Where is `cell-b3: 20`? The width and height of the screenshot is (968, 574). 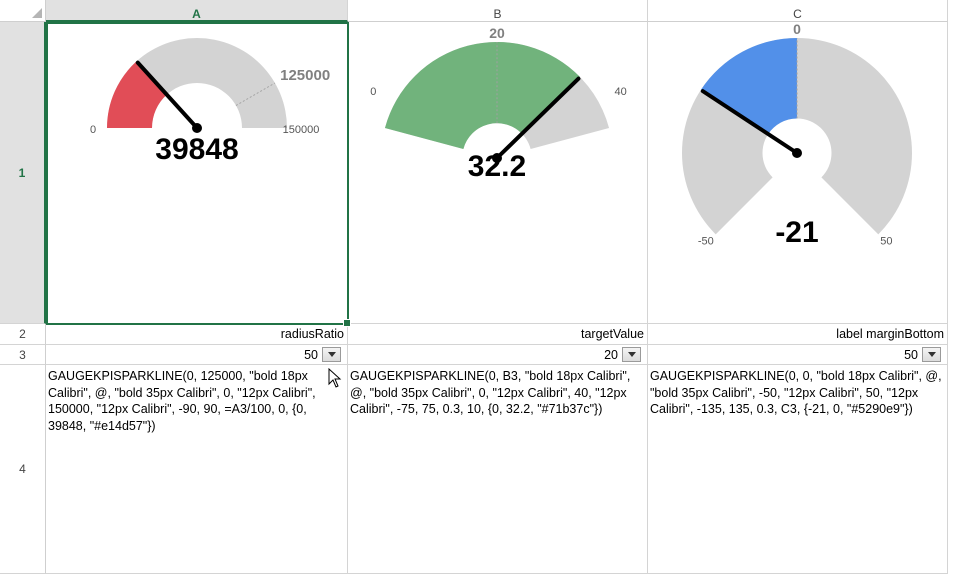
cell-b3: 20 is located at coordinates (498, 355).